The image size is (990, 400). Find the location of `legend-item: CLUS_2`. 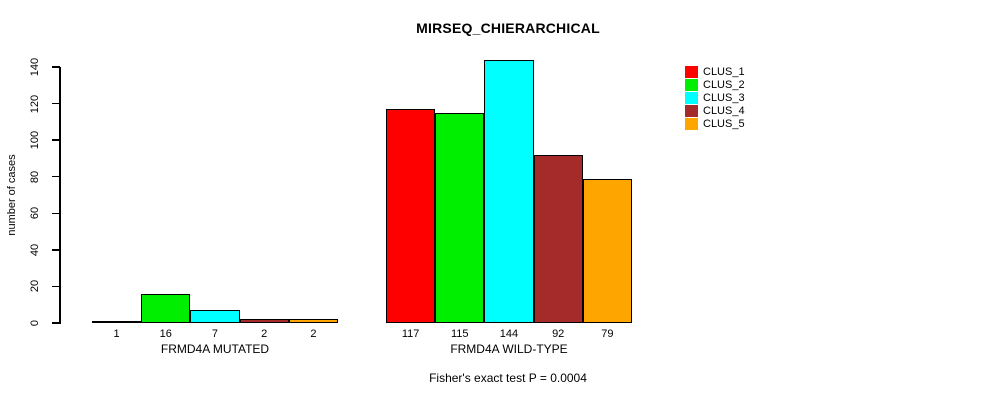

legend-item: CLUS_2 is located at coordinates (715, 84).